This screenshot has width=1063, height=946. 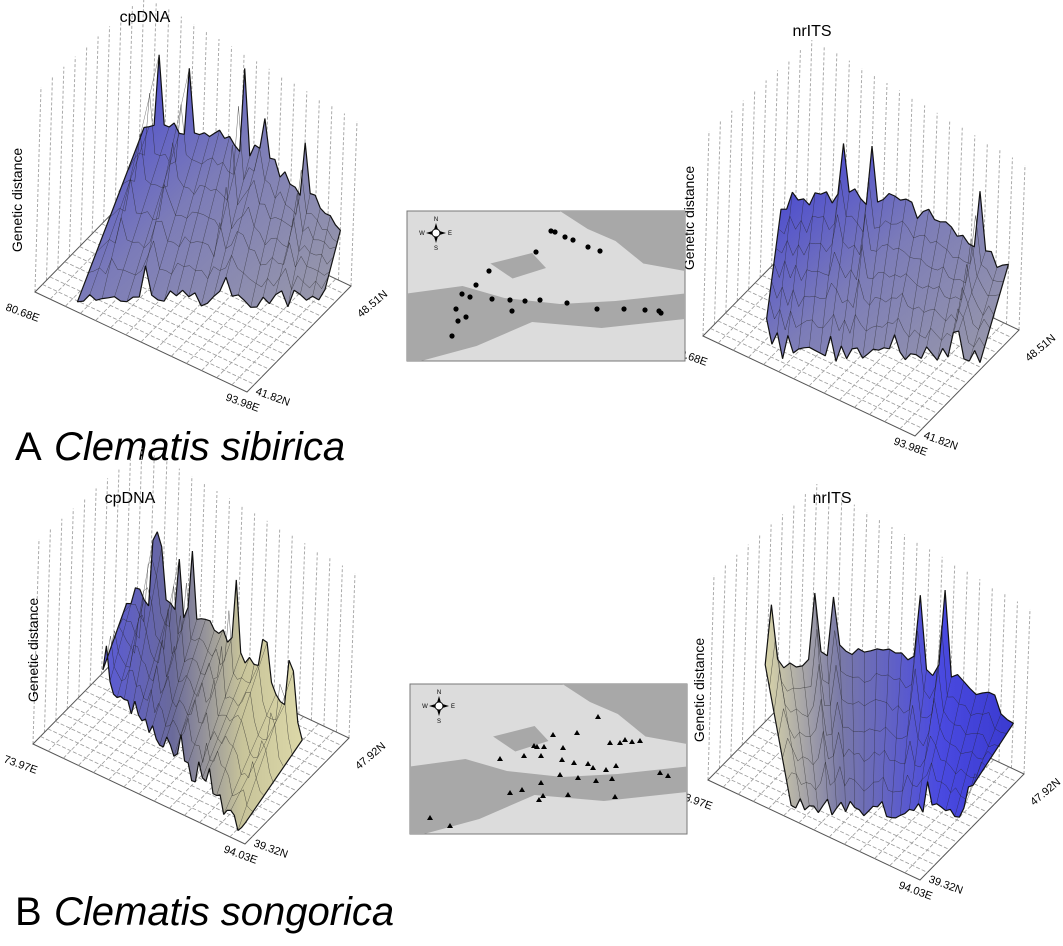 I want to click on panel-letter: A, so click(x=28, y=447).